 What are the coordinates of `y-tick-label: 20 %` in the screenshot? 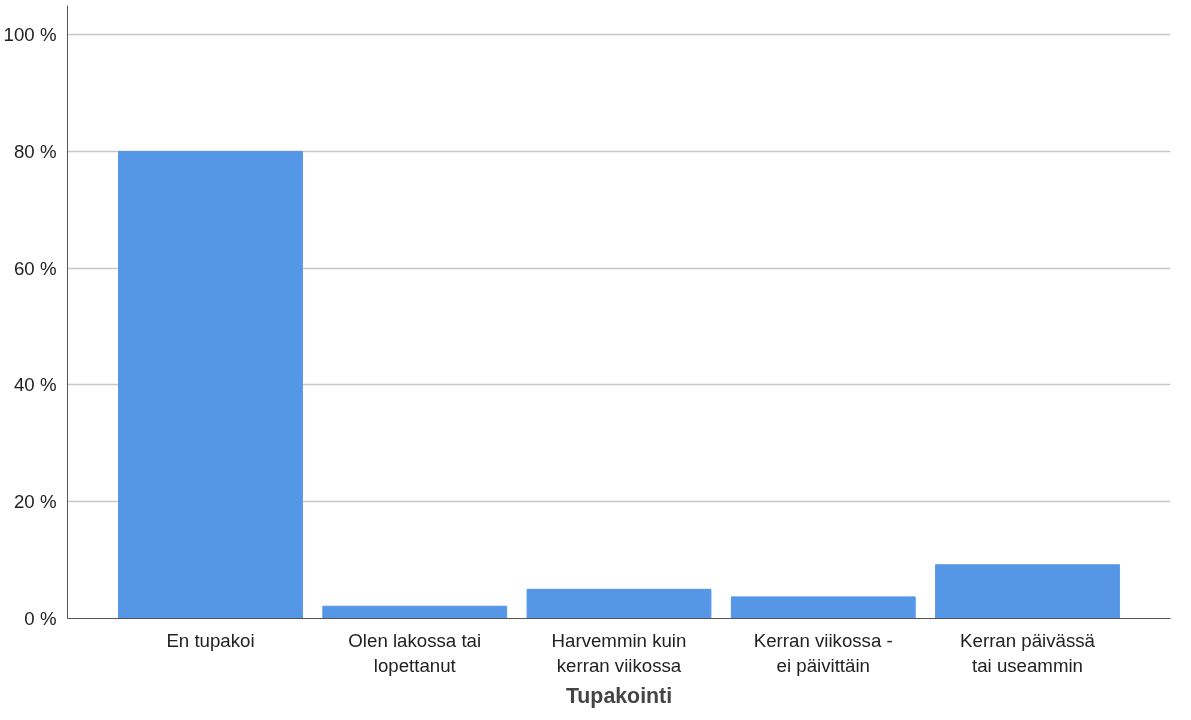 It's located at (35, 502).